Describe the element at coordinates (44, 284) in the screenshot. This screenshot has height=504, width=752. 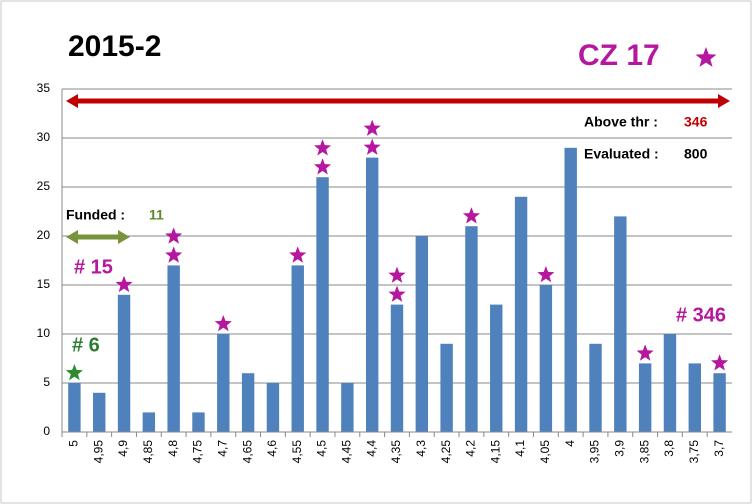
I see `y-tick-label: 15` at that location.